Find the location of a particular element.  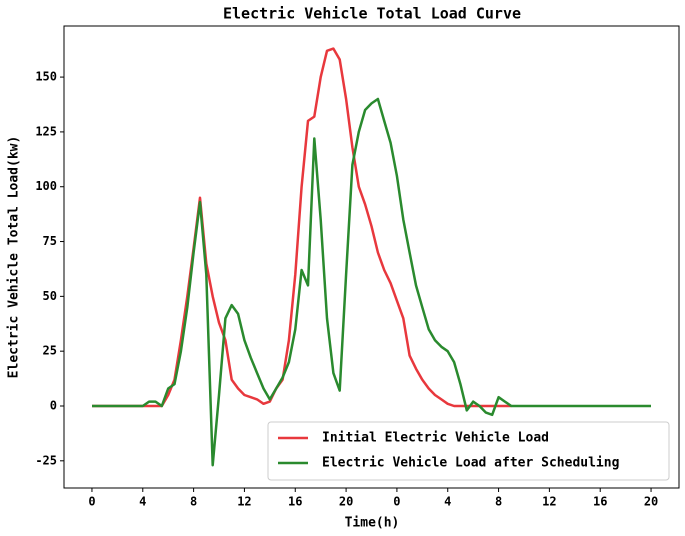

y-tick-label: 25 is located at coordinates (50, 351).